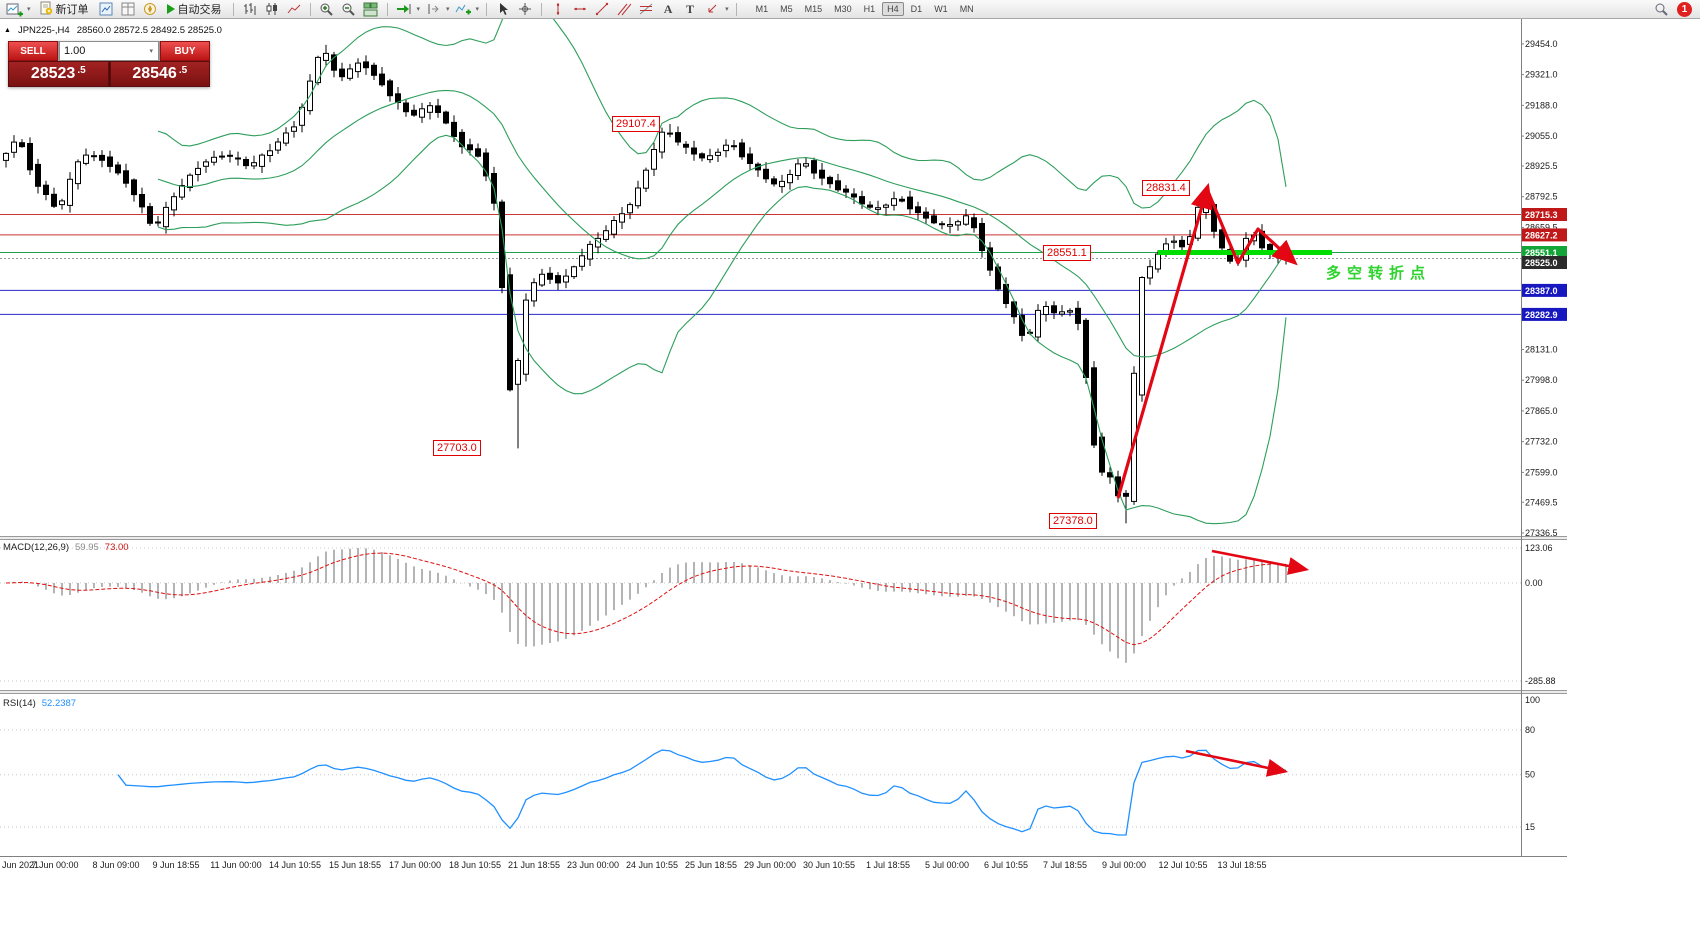  What do you see at coordinates (404, 9) in the screenshot?
I see `auto-scroll-icon` at bounding box center [404, 9].